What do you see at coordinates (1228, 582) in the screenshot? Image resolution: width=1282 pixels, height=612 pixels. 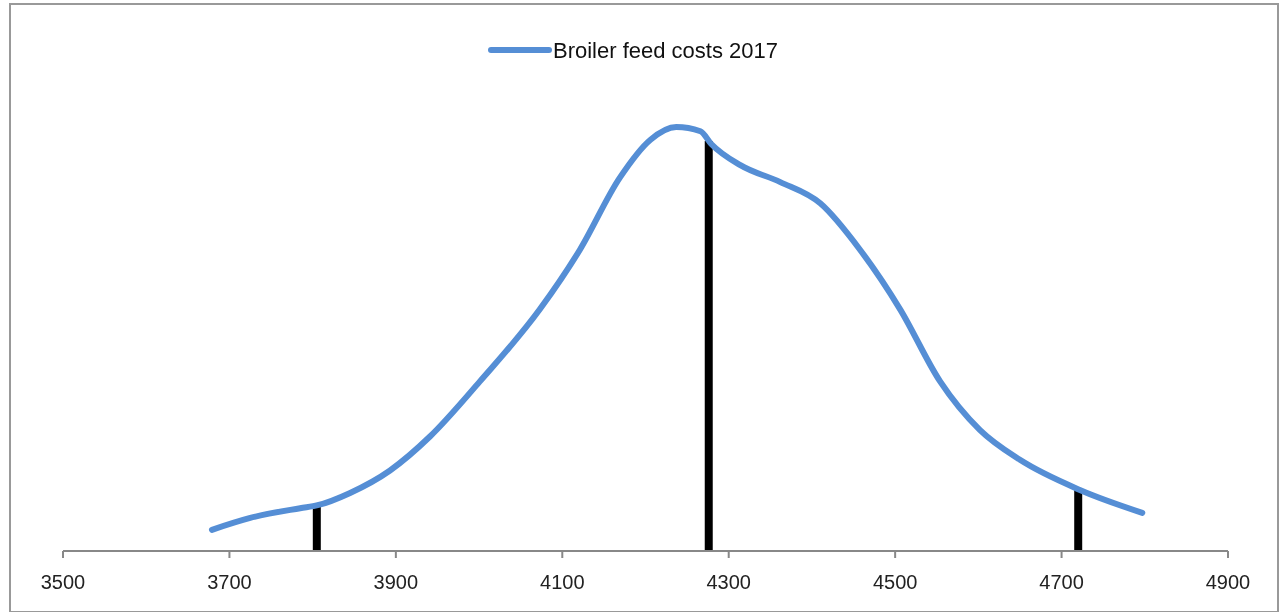 I see `x-tick-label: 4900` at bounding box center [1228, 582].